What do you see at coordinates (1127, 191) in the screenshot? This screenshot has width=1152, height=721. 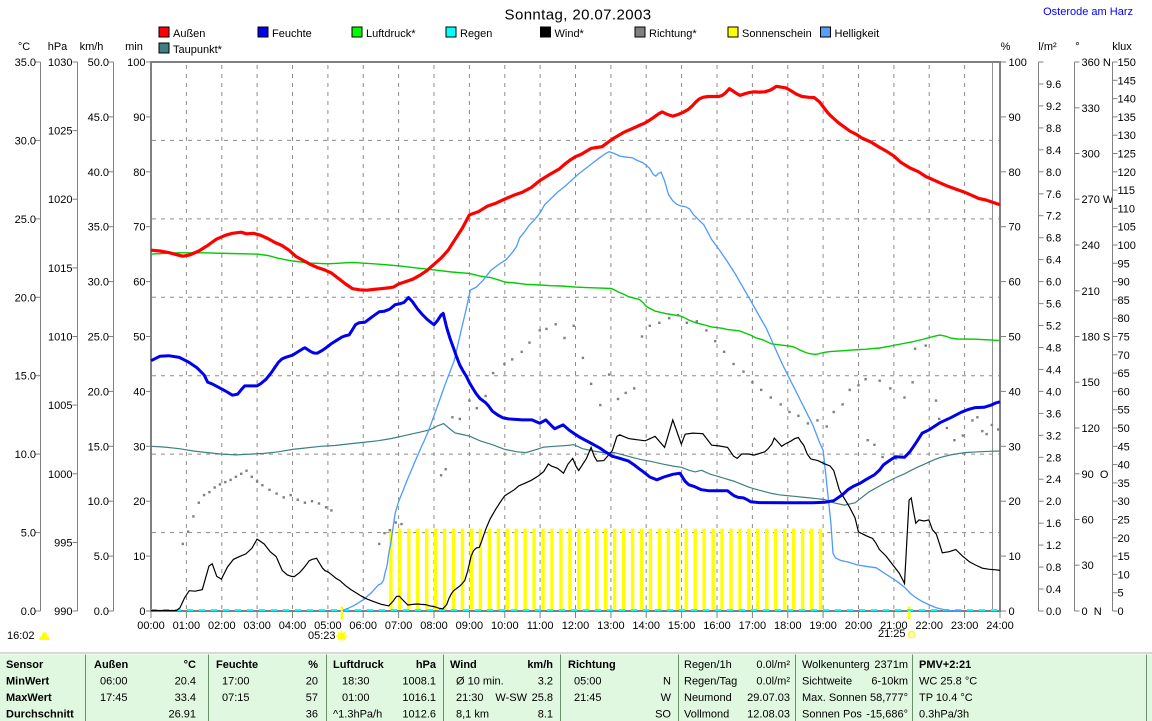 I see `svg-text: 115` at bounding box center [1127, 191].